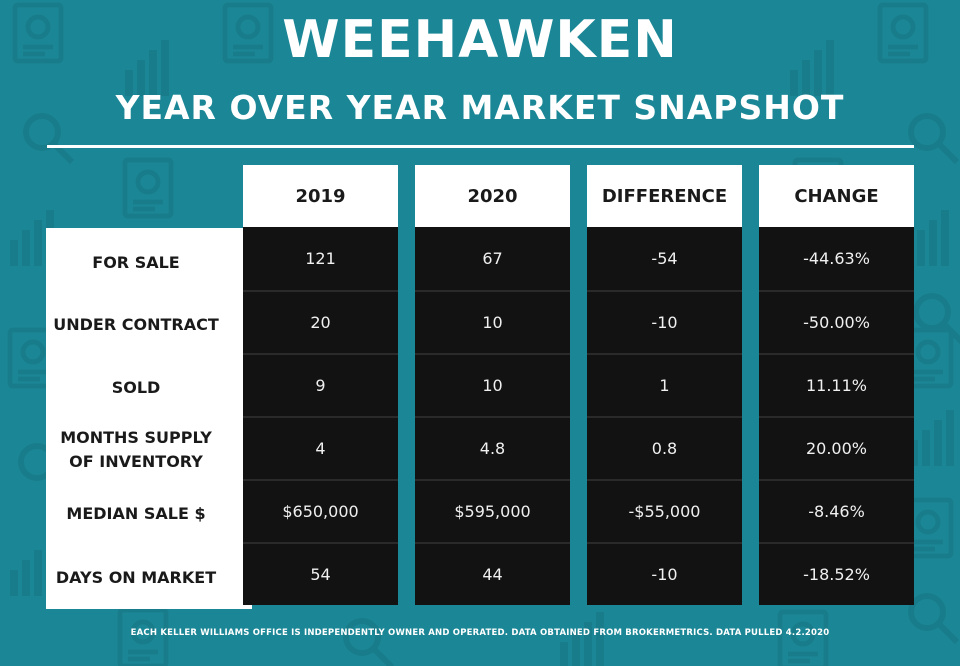  I want to click on table-cell: 4.8, so click(492, 447).